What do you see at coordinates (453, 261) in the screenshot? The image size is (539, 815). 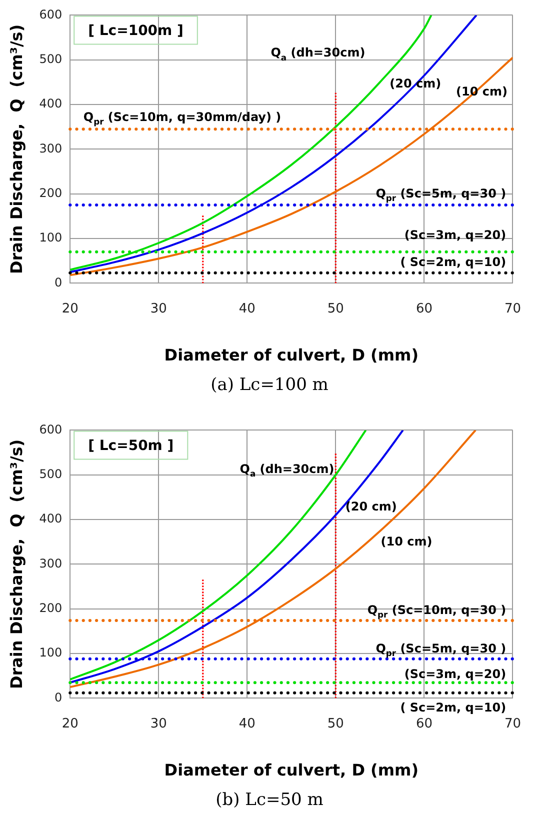 I see `annotation: ( Sc=2m, q=10)` at bounding box center [453, 261].